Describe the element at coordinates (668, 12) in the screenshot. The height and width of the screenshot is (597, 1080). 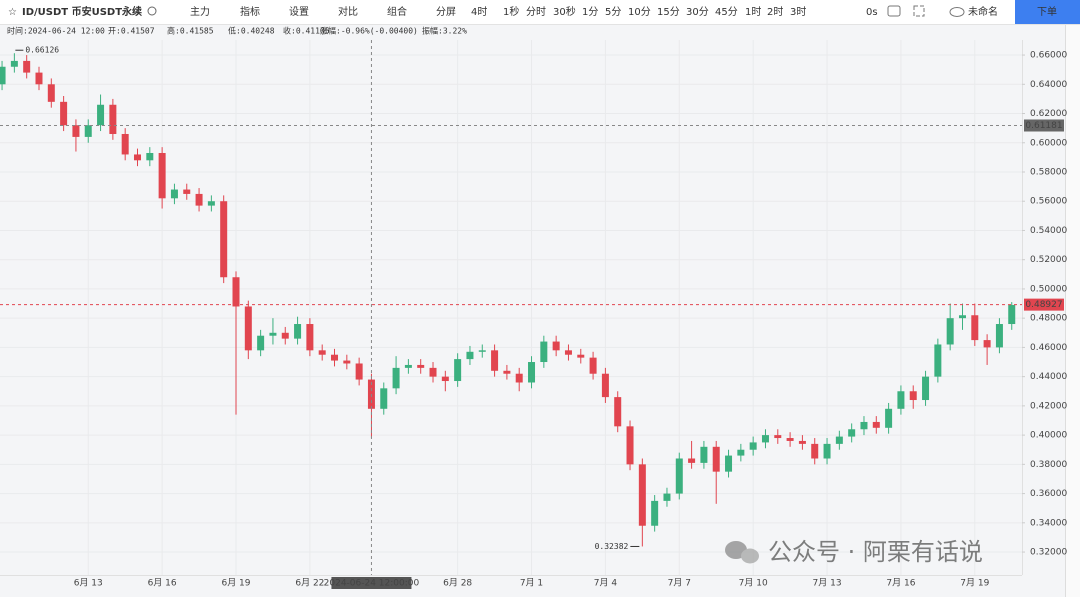
I see `interval-button: 15分` at that location.